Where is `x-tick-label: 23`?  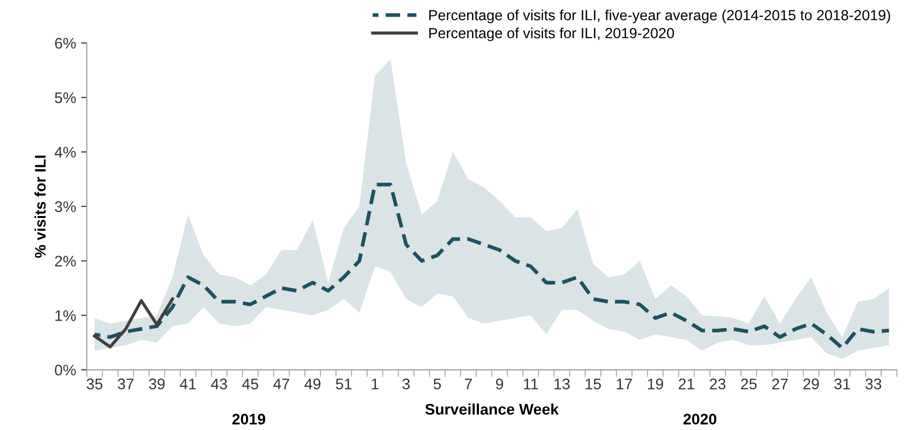
x-tick-label: 23 is located at coordinates (718, 384).